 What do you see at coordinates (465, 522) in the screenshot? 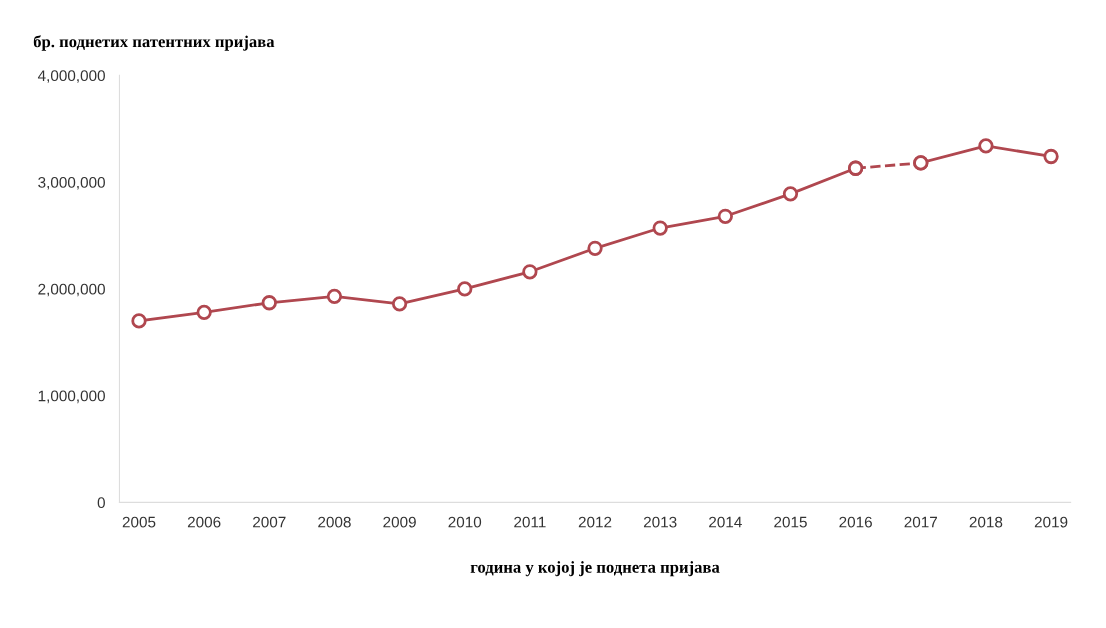
I see `x-tick-label: 2010` at bounding box center [465, 522].